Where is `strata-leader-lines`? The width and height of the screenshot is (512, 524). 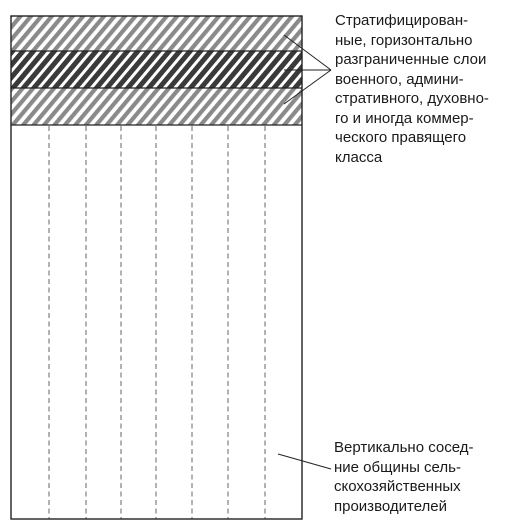 strata-leader-lines is located at coordinates (307, 69).